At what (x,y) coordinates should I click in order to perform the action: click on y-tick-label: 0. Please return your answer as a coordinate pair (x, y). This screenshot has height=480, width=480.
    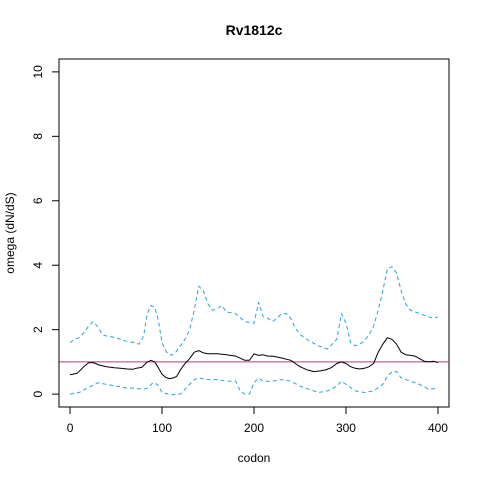
    Looking at the image, I should click on (38, 393).